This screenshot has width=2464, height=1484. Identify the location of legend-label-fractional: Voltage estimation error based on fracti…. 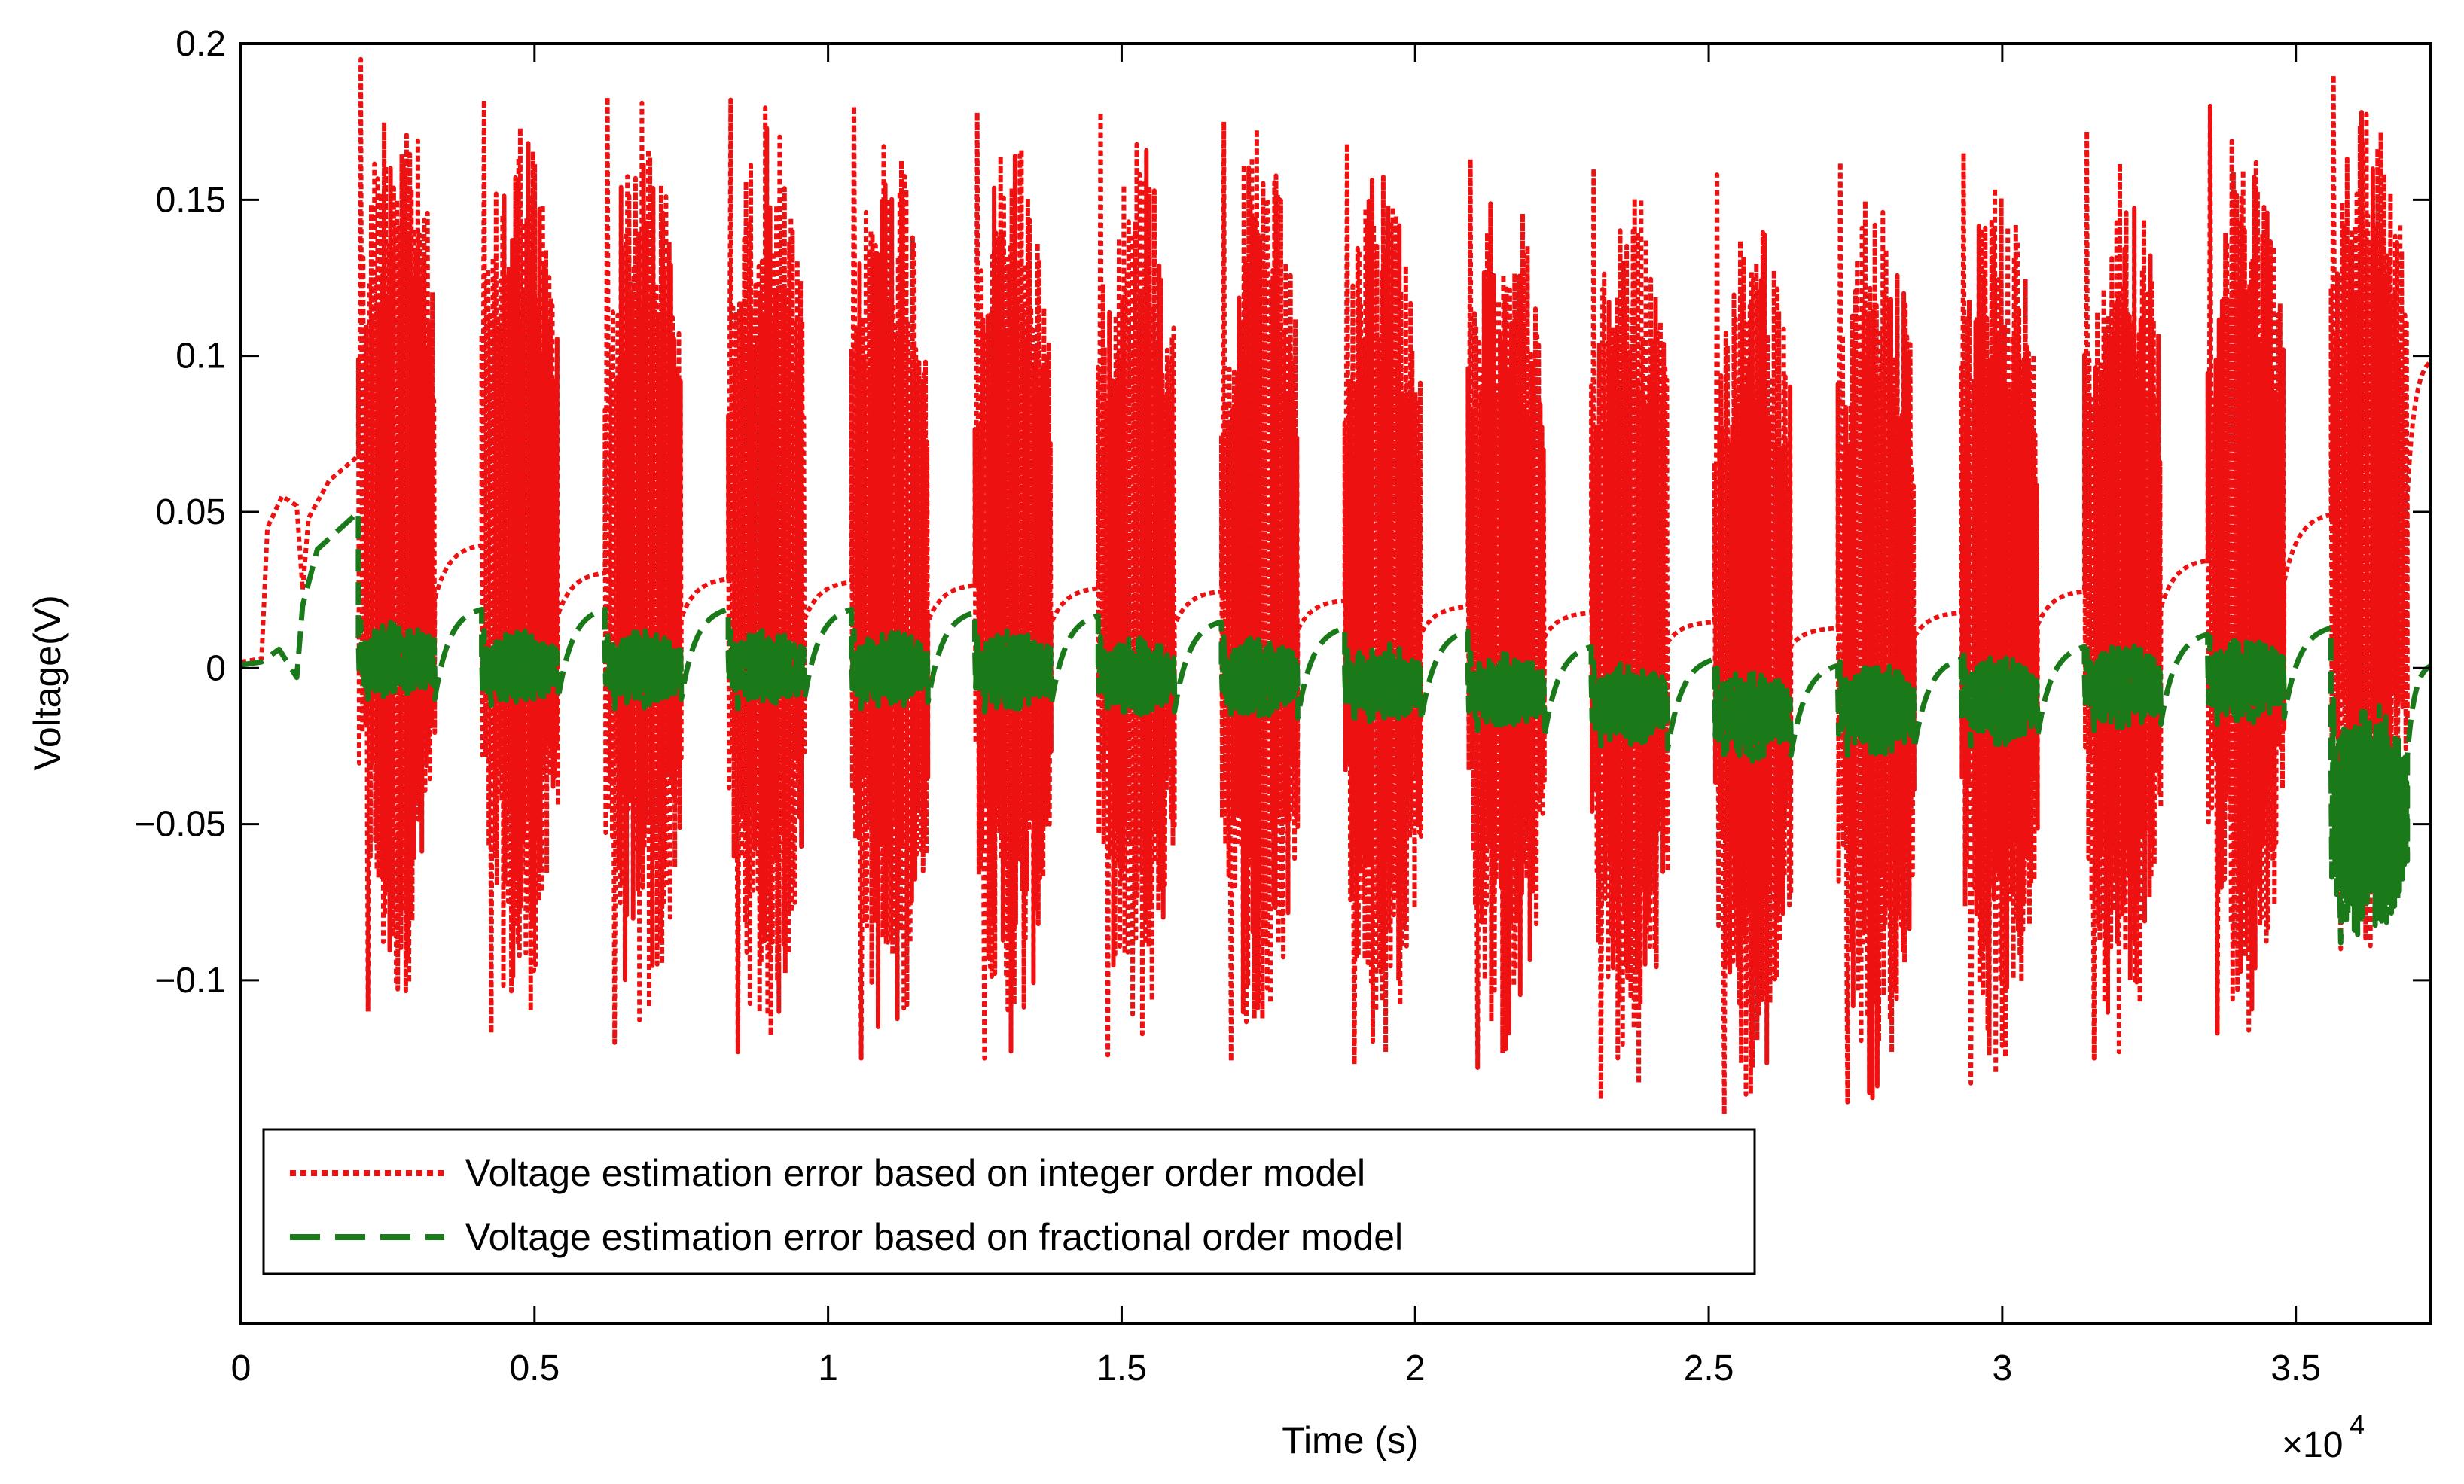
(934, 1237).